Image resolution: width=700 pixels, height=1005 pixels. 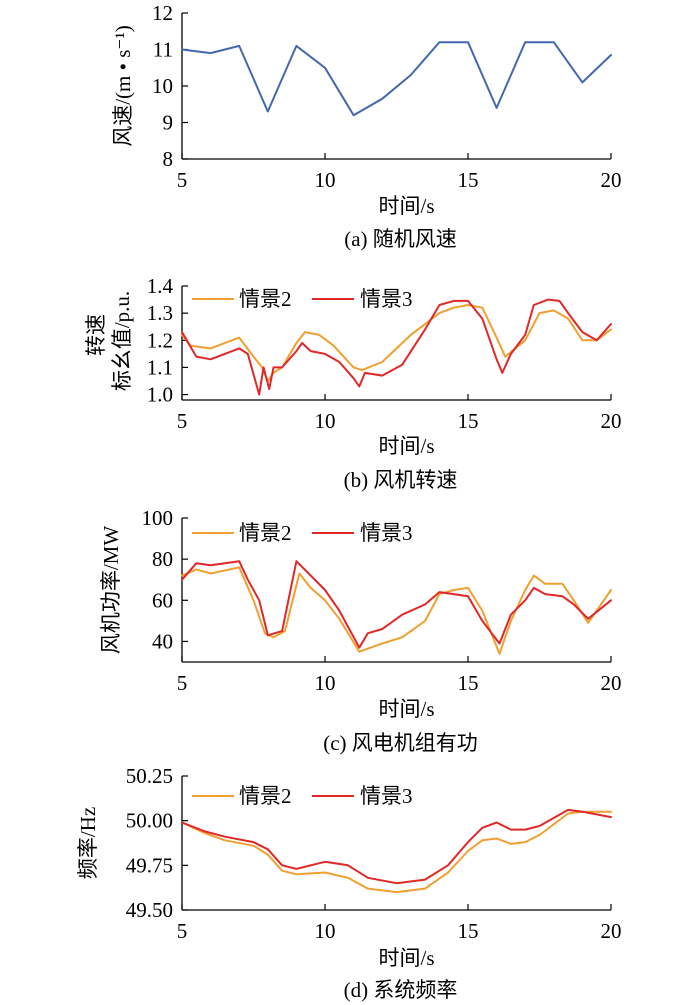 I want to click on panel-caption: (a) 随机风速, so click(x=400, y=239).